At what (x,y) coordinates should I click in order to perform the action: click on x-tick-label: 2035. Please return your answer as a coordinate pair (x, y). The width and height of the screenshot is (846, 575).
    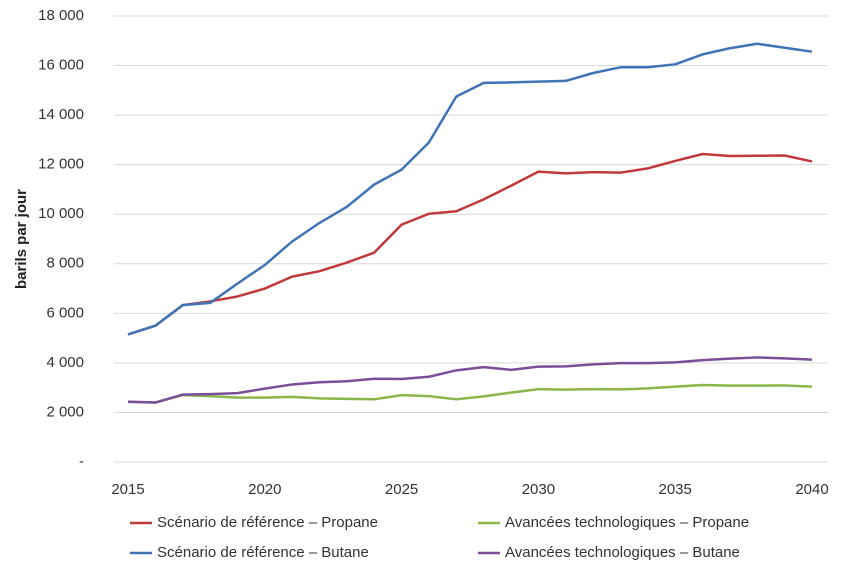
    Looking at the image, I should click on (675, 489).